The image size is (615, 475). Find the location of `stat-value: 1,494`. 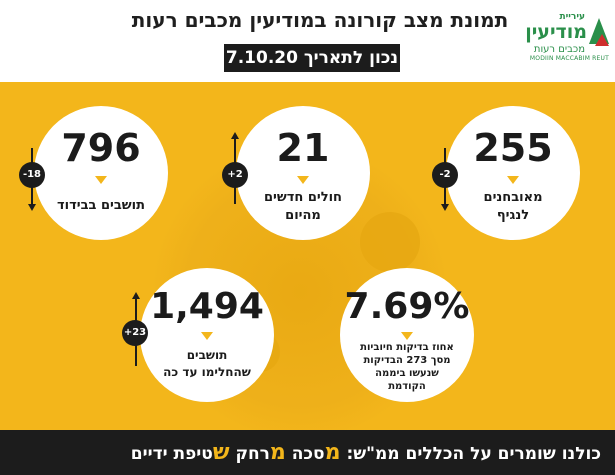

stat-value: 1,494 is located at coordinates (207, 306).